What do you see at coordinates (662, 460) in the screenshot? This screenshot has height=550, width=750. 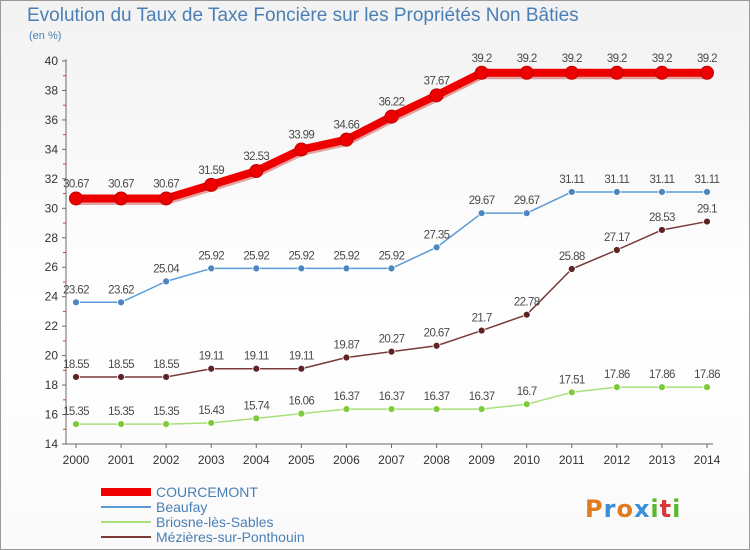 I see `x-tick-label: 2013` at bounding box center [662, 460].